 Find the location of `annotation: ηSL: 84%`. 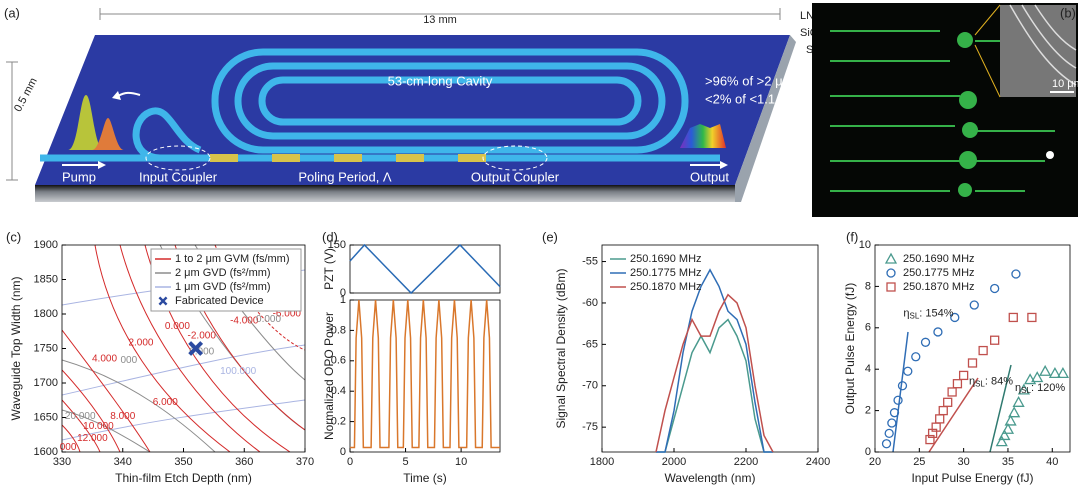

annotation: ηSL: 84% is located at coordinates (991, 382).